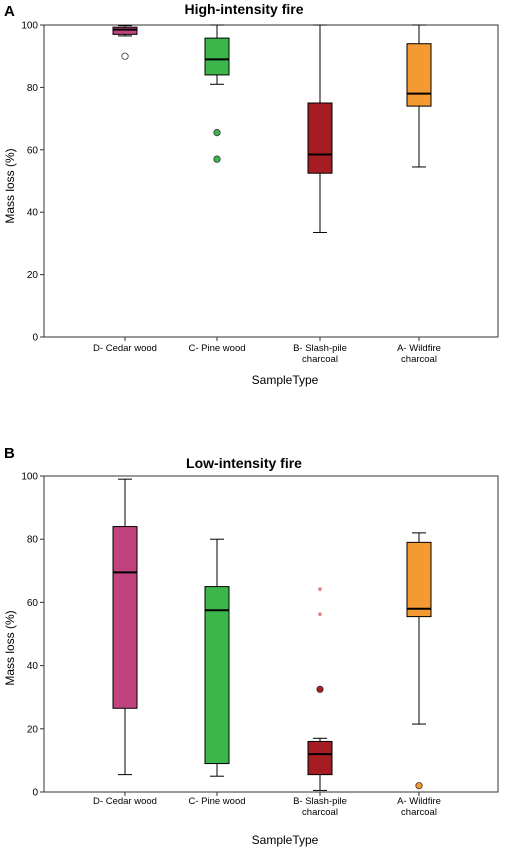  I want to click on chart-title-a: High-intensity fire, so click(243, 9).